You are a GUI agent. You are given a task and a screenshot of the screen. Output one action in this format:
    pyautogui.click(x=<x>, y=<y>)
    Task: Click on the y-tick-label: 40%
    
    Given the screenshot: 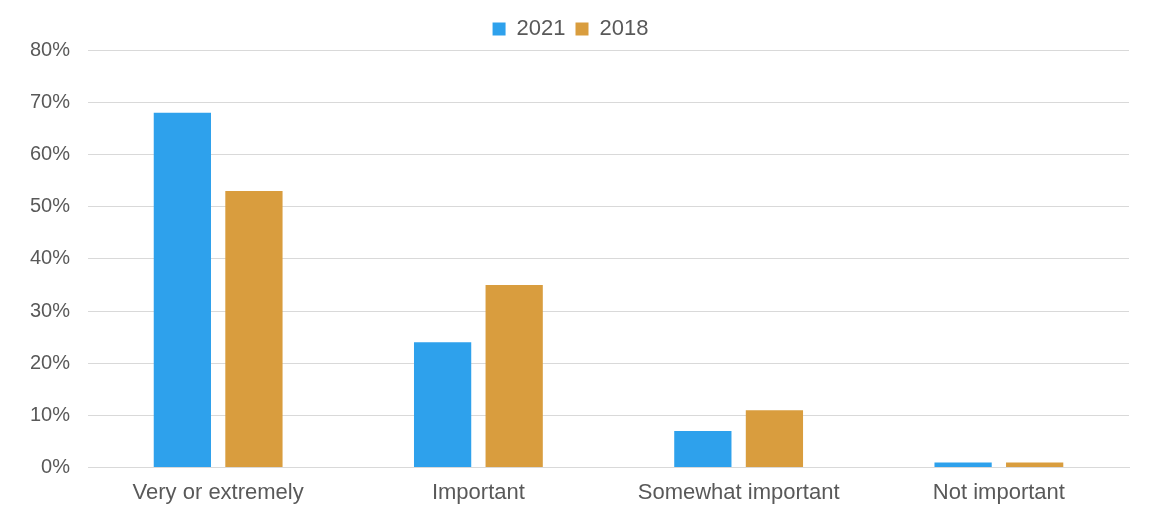 What is the action you would take?
    pyautogui.click(x=50, y=257)
    